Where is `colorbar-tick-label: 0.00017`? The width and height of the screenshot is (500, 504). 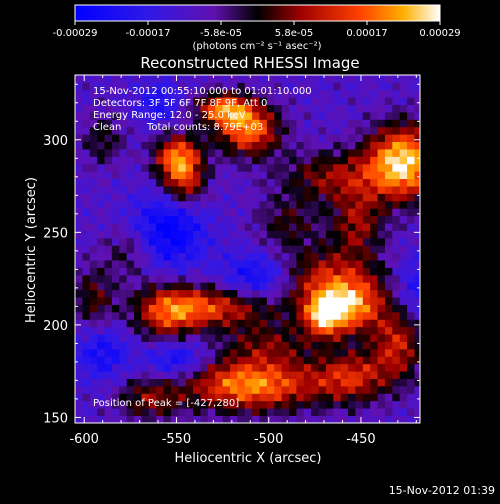 colorbar-tick-label: 0.00017 is located at coordinates (366, 33).